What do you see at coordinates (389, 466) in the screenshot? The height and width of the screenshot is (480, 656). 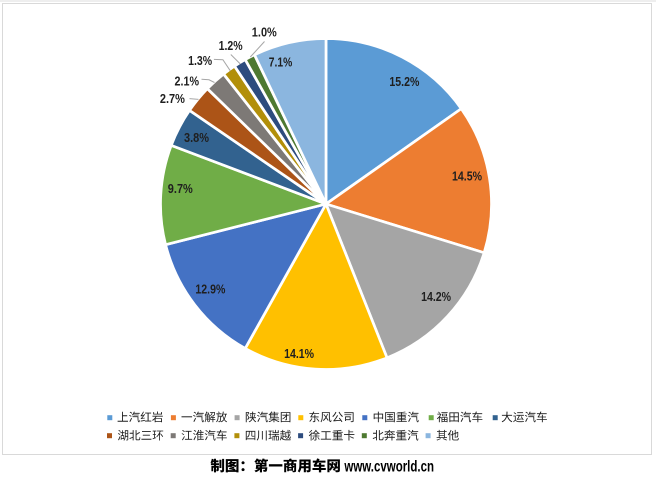 I see `svg-text: www.cvworld.cn` at bounding box center [389, 466].